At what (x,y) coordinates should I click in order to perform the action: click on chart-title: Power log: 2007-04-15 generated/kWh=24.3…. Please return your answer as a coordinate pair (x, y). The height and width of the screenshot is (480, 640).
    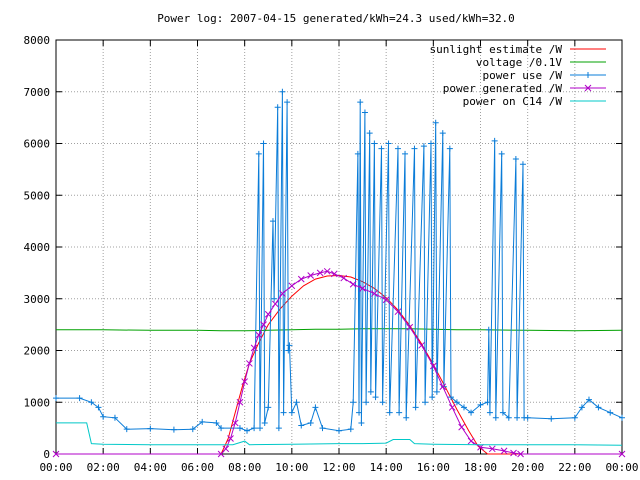
    Looking at the image, I should click on (336, 18).